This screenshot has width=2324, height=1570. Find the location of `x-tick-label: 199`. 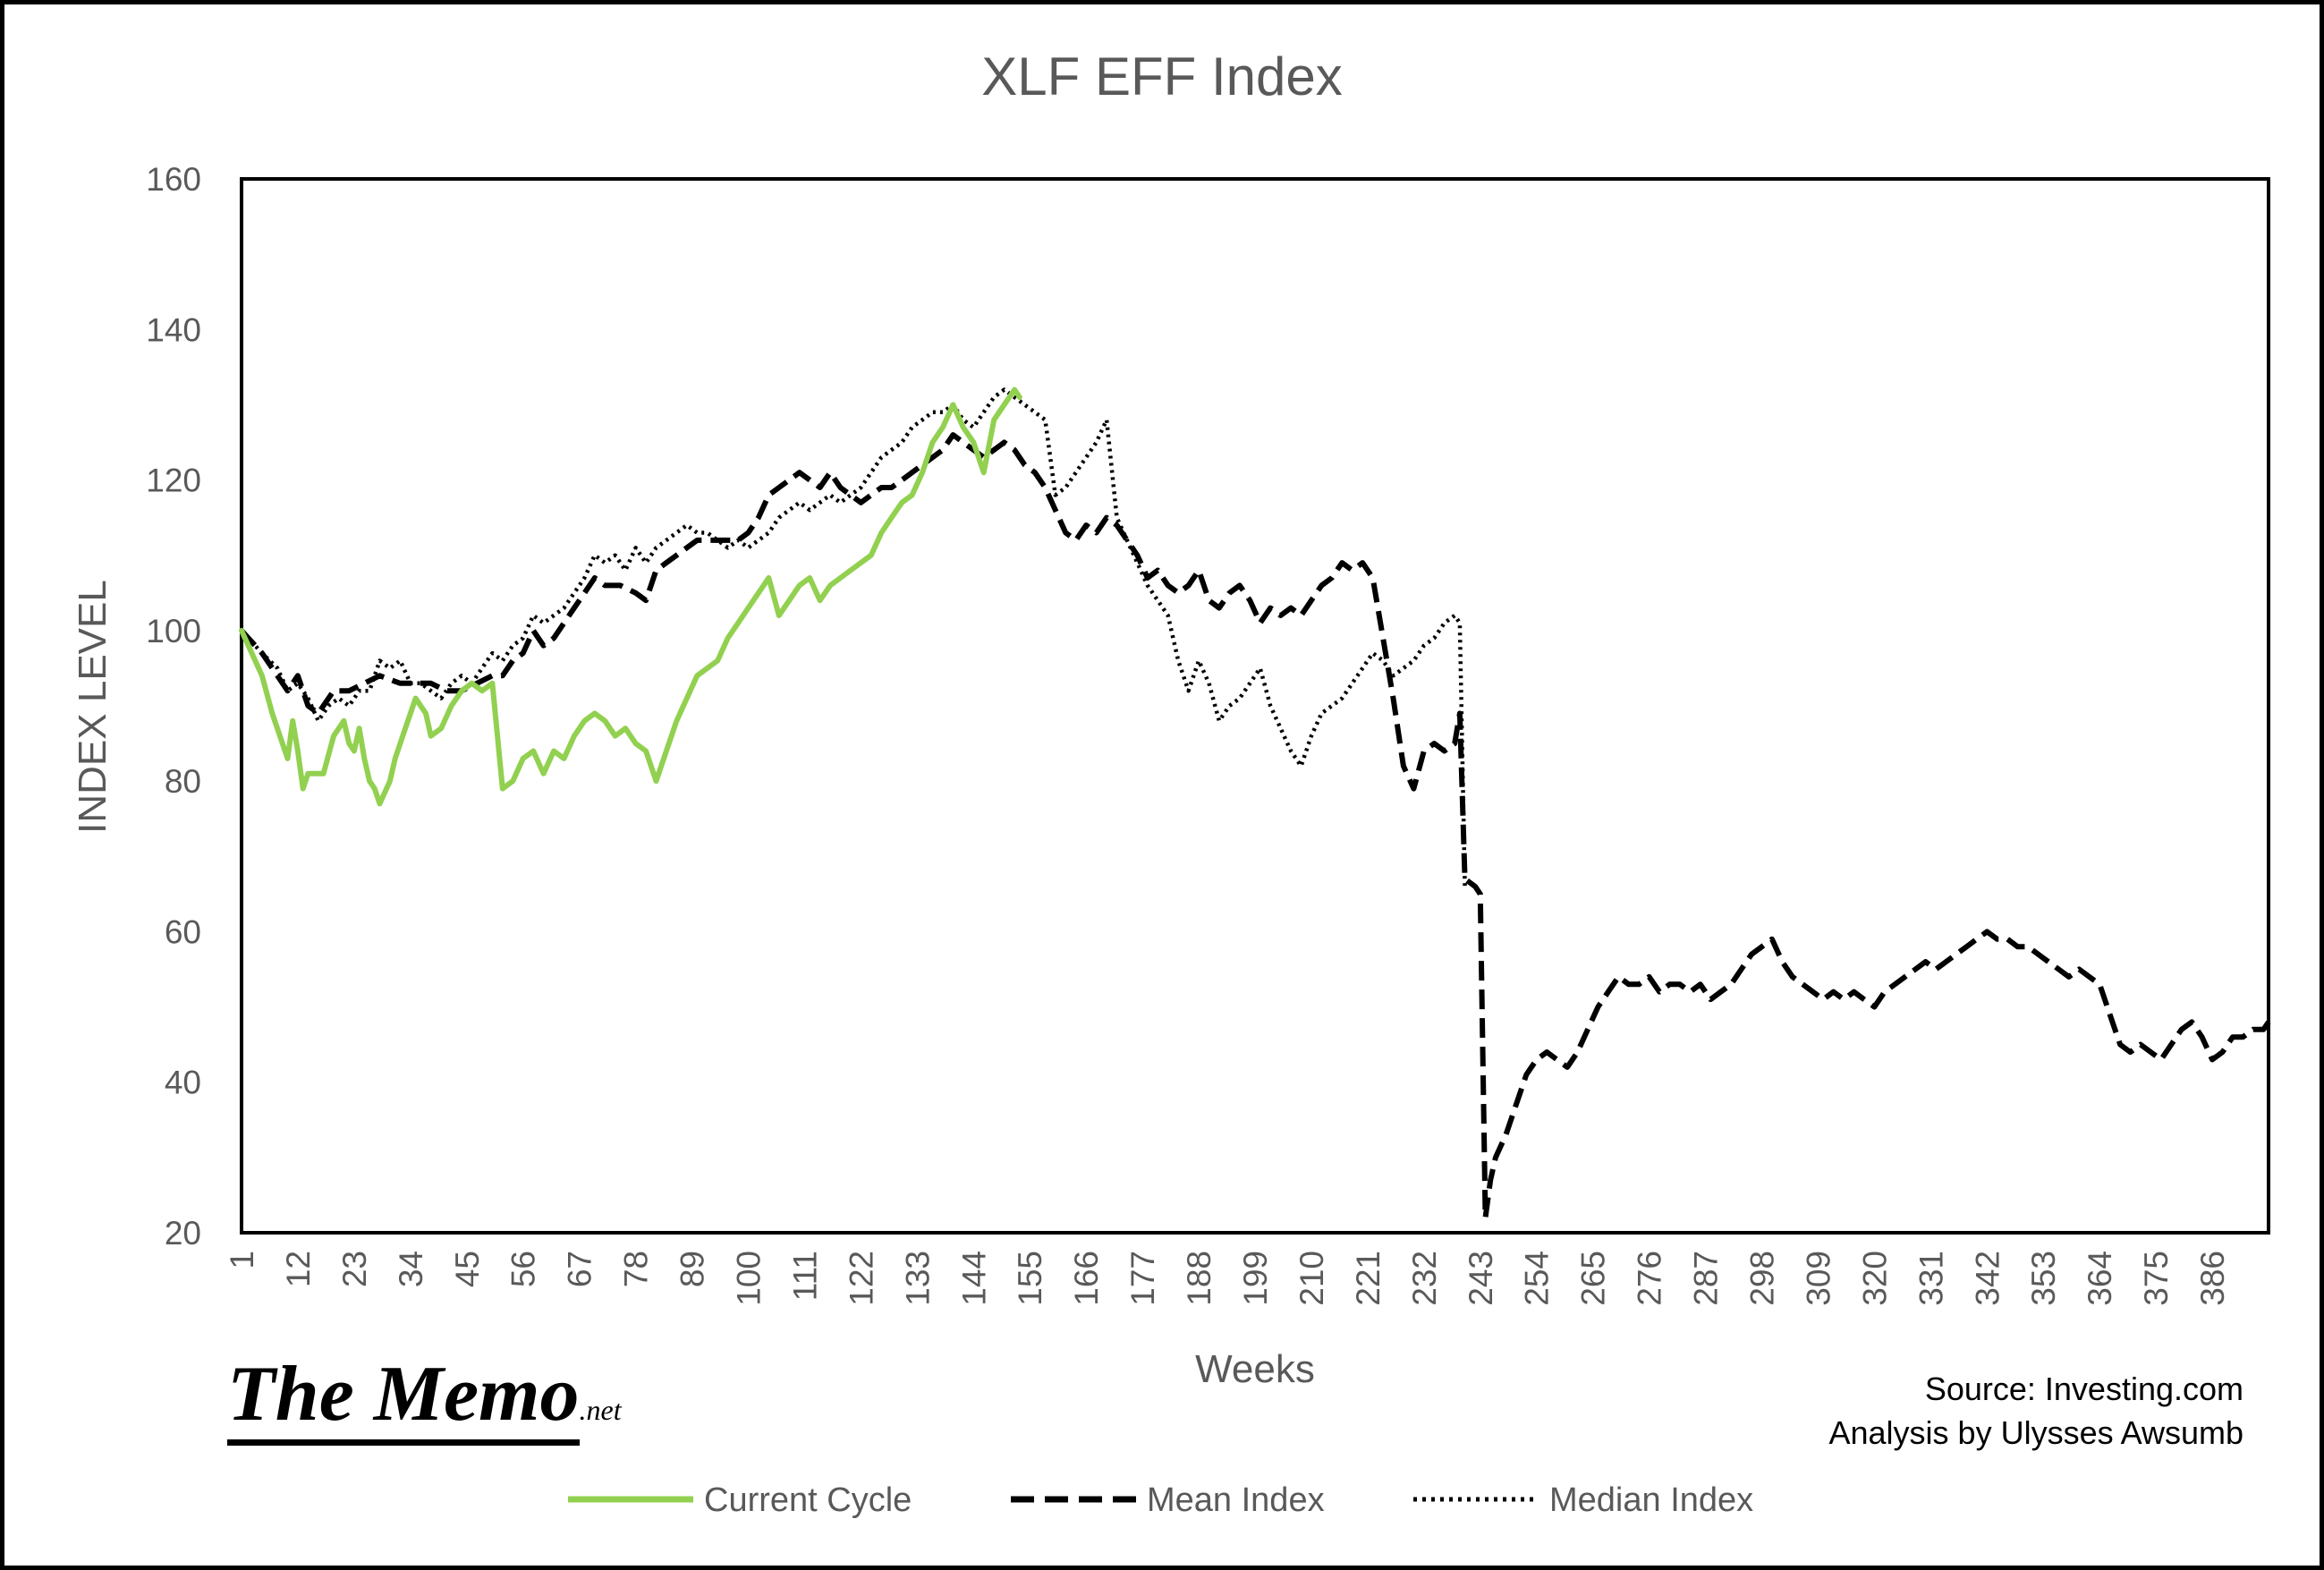

x-tick-label: 199 is located at coordinates (1256, 1279).